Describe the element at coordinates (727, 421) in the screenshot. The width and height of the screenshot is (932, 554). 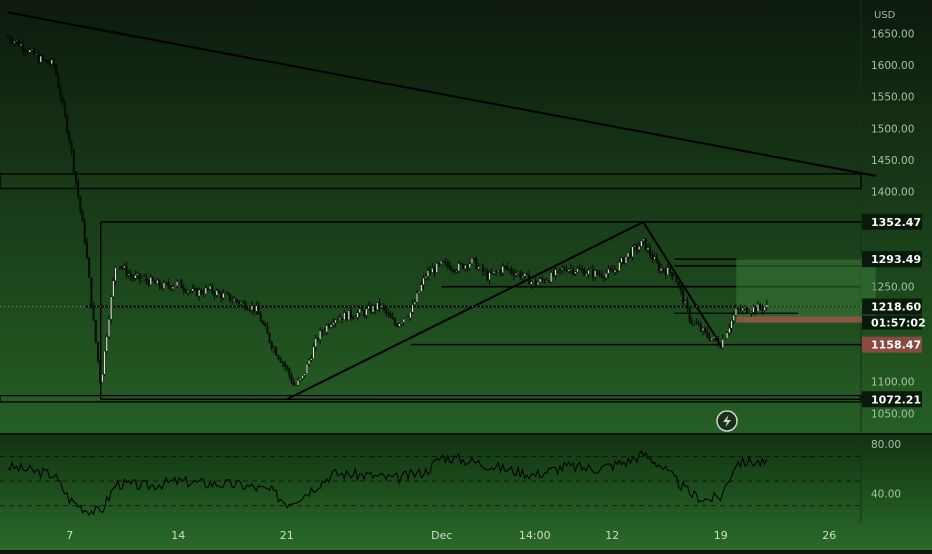
I see `lightning-icon` at that location.